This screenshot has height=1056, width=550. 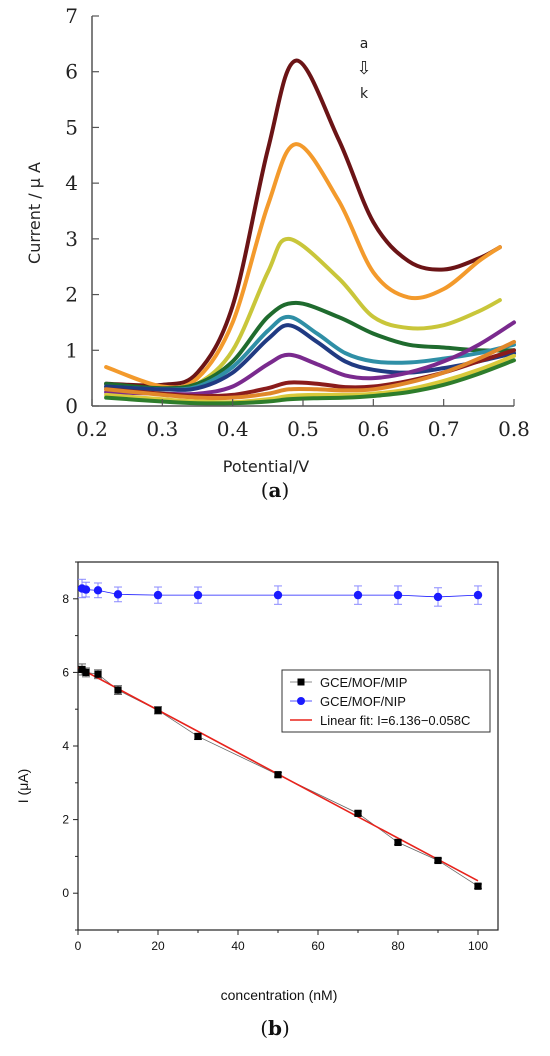 I want to click on x-tick-label: 0.5, so click(x=303, y=429).